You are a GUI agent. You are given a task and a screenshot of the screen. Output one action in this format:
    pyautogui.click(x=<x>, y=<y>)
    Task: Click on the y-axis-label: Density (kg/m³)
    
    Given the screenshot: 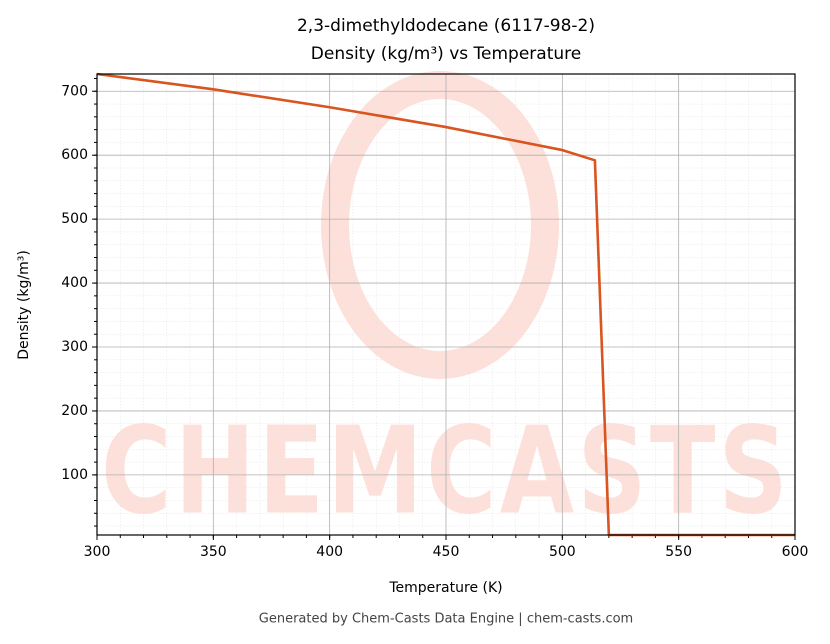 What is the action you would take?
    pyautogui.click(x=24, y=305)
    